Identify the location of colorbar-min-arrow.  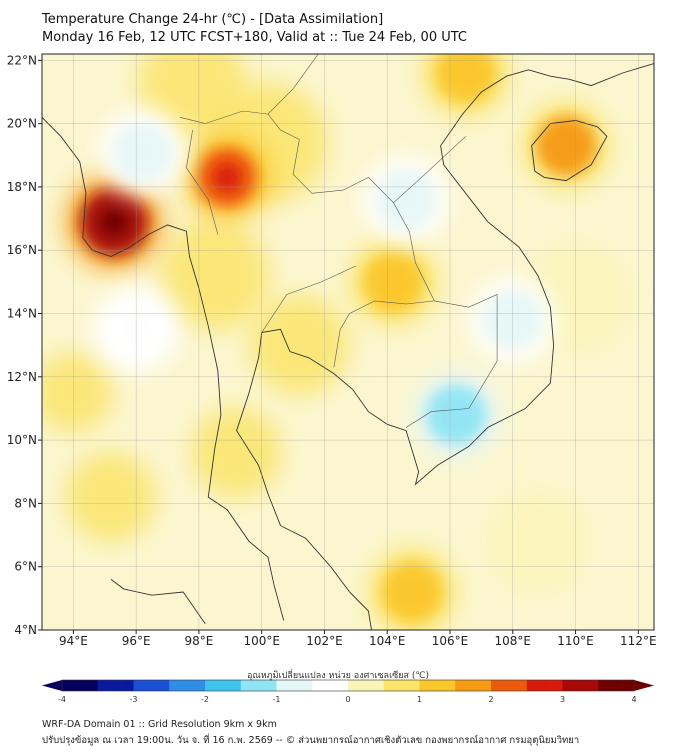
(52, 685).